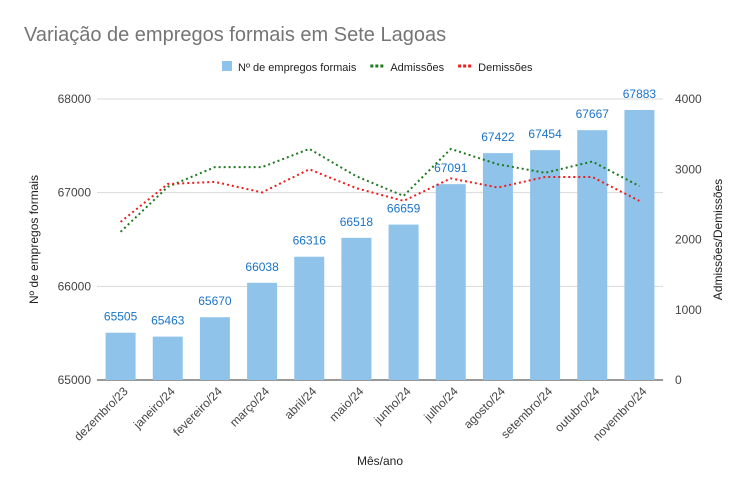 Image resolution: width=750 pixels, height=492 pixels. What do you see at coordinates (227, 66) in the screenshot?
I see `legend-swatch` at bounding box center [227, 66].